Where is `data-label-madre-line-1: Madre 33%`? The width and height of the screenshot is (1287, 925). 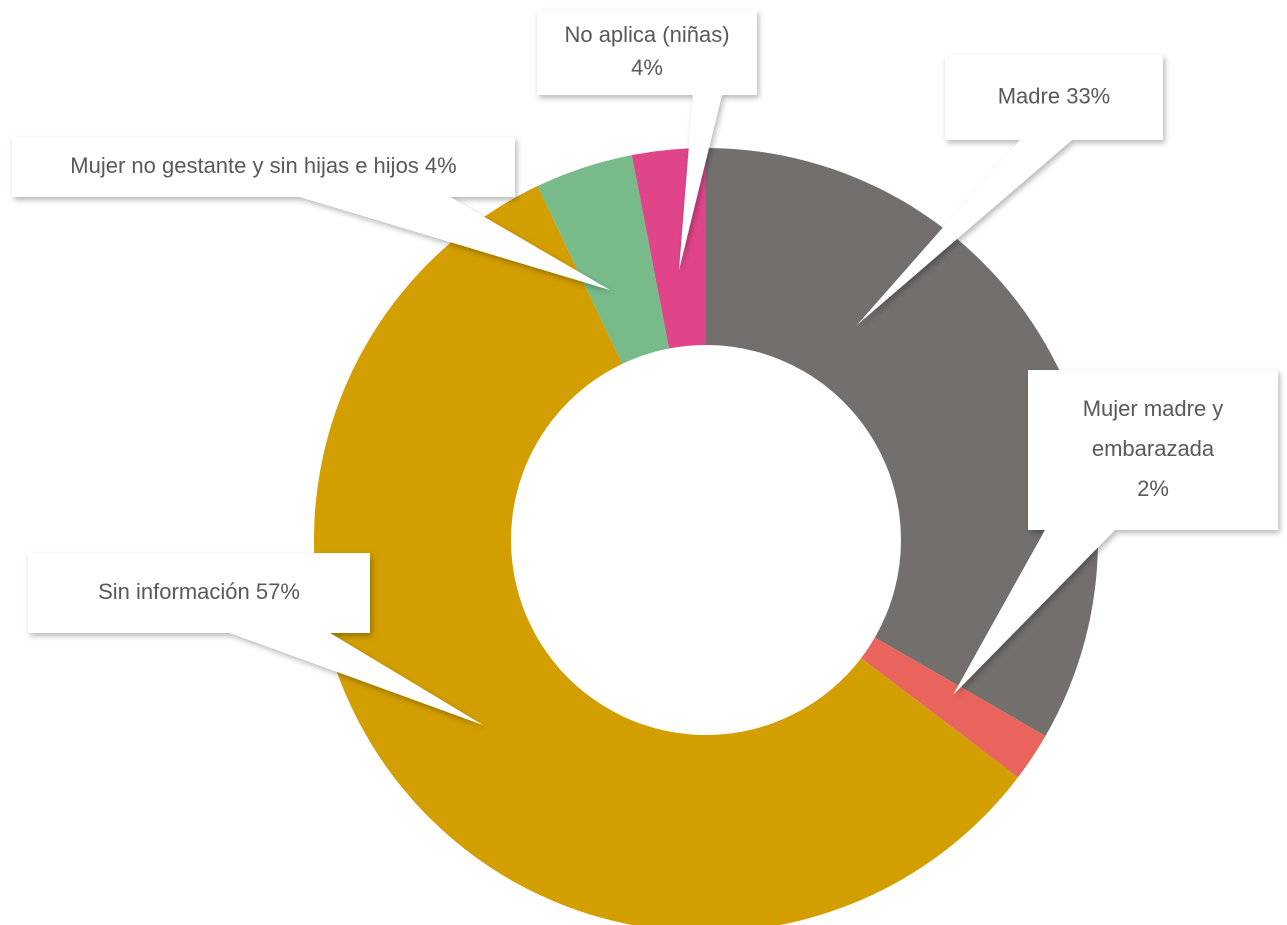
data-label-madre-line-1: Madre 33% is located at coordinates (1054, 95).